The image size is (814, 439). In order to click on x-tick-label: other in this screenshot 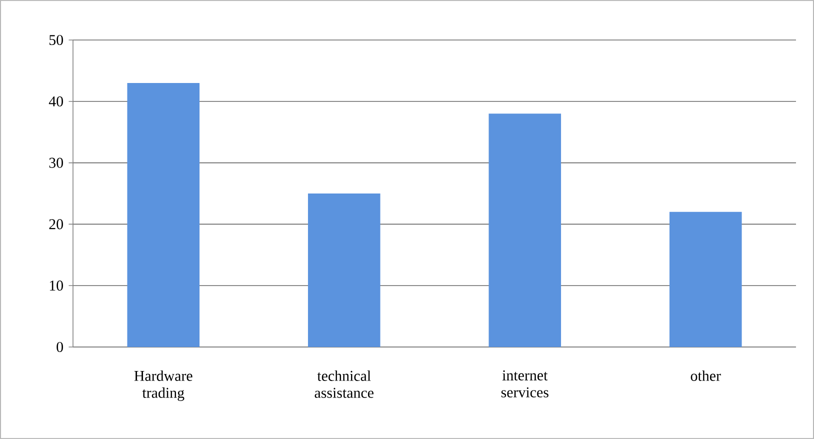, I will do `click(705, 375)`.